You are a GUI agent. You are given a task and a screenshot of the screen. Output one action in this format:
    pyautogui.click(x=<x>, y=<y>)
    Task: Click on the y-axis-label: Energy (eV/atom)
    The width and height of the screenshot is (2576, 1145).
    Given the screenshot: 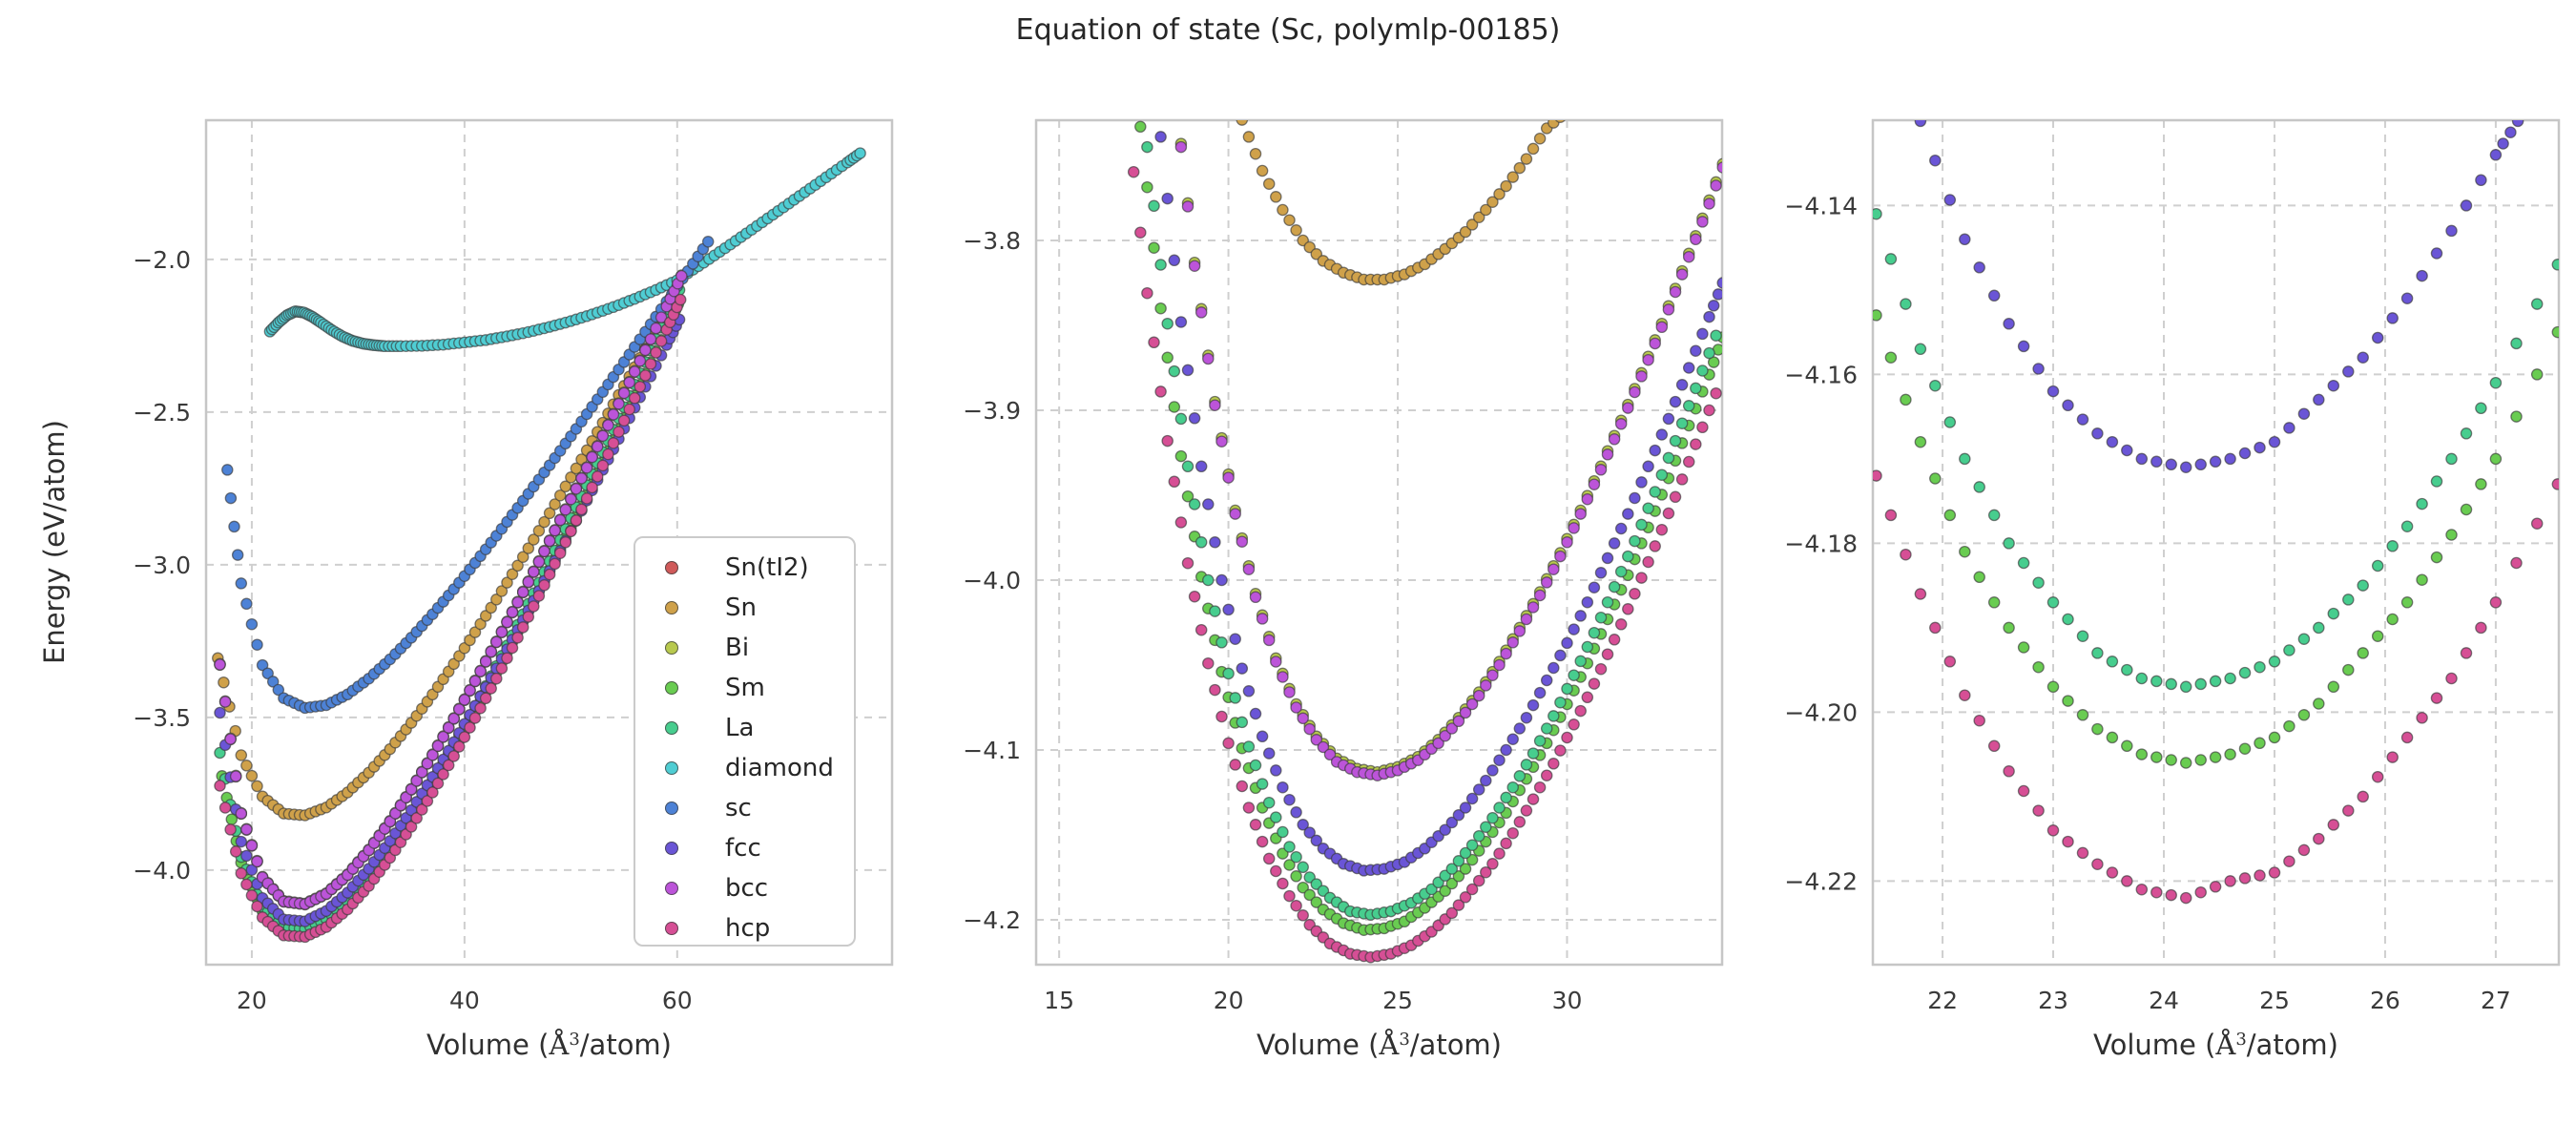 What is the action you would take?
    pyautogui.click(x=54, y=542)
    